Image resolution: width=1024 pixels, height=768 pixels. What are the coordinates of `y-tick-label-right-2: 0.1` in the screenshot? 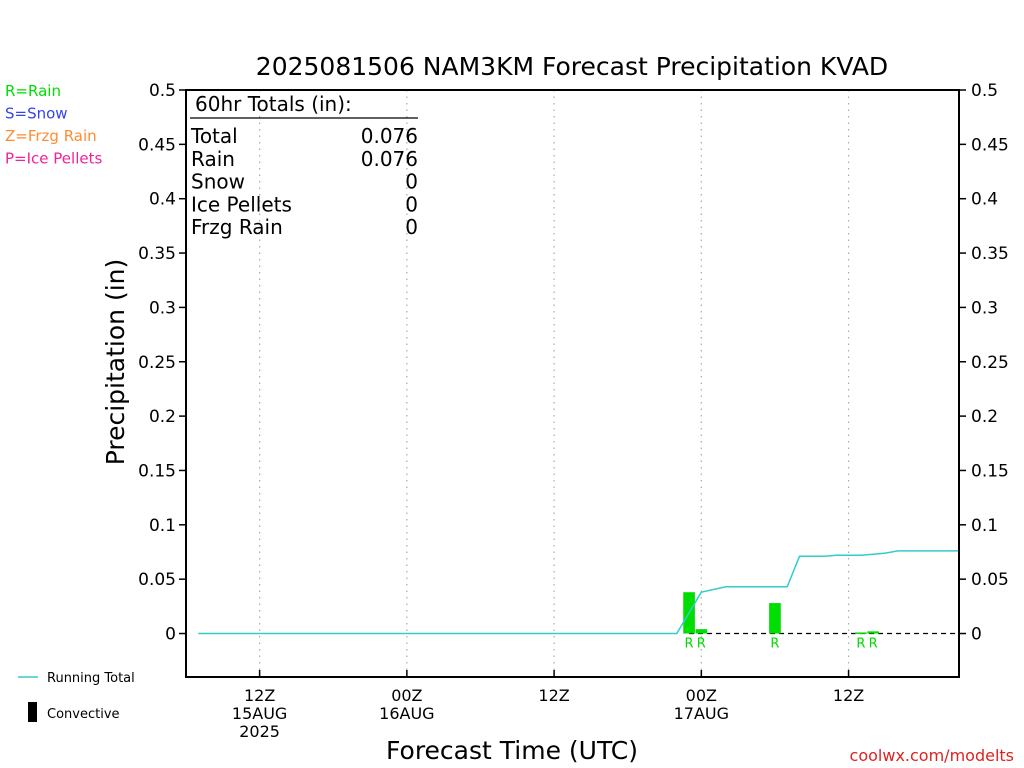 It's located at (984, 526).